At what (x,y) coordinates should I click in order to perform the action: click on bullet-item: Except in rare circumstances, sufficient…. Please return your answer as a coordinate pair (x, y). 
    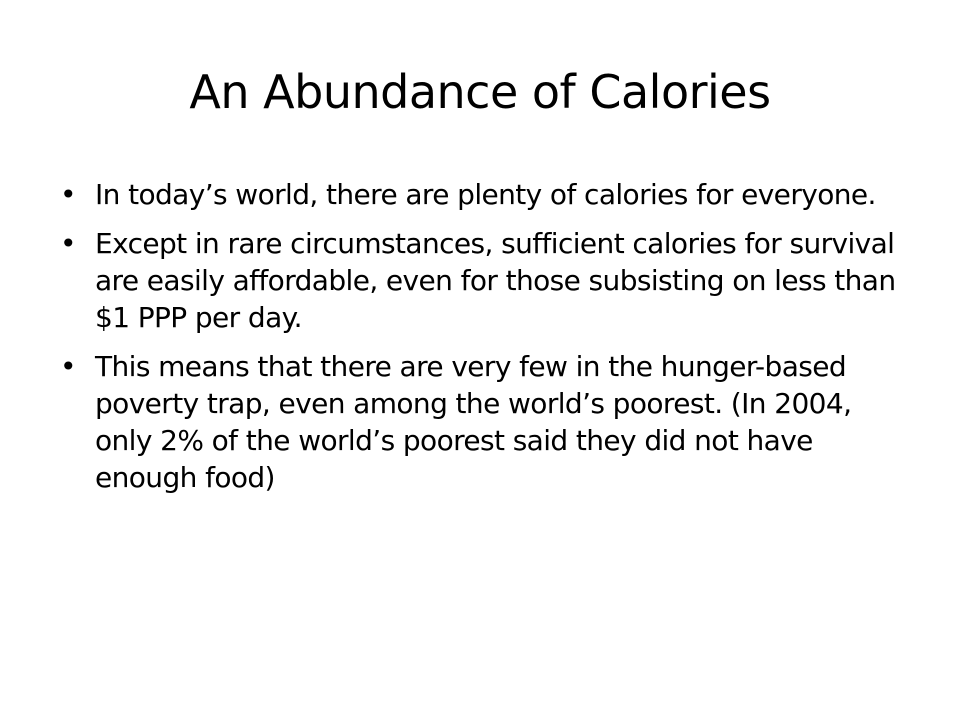
    Looking at the image, I should click on (485, 280).